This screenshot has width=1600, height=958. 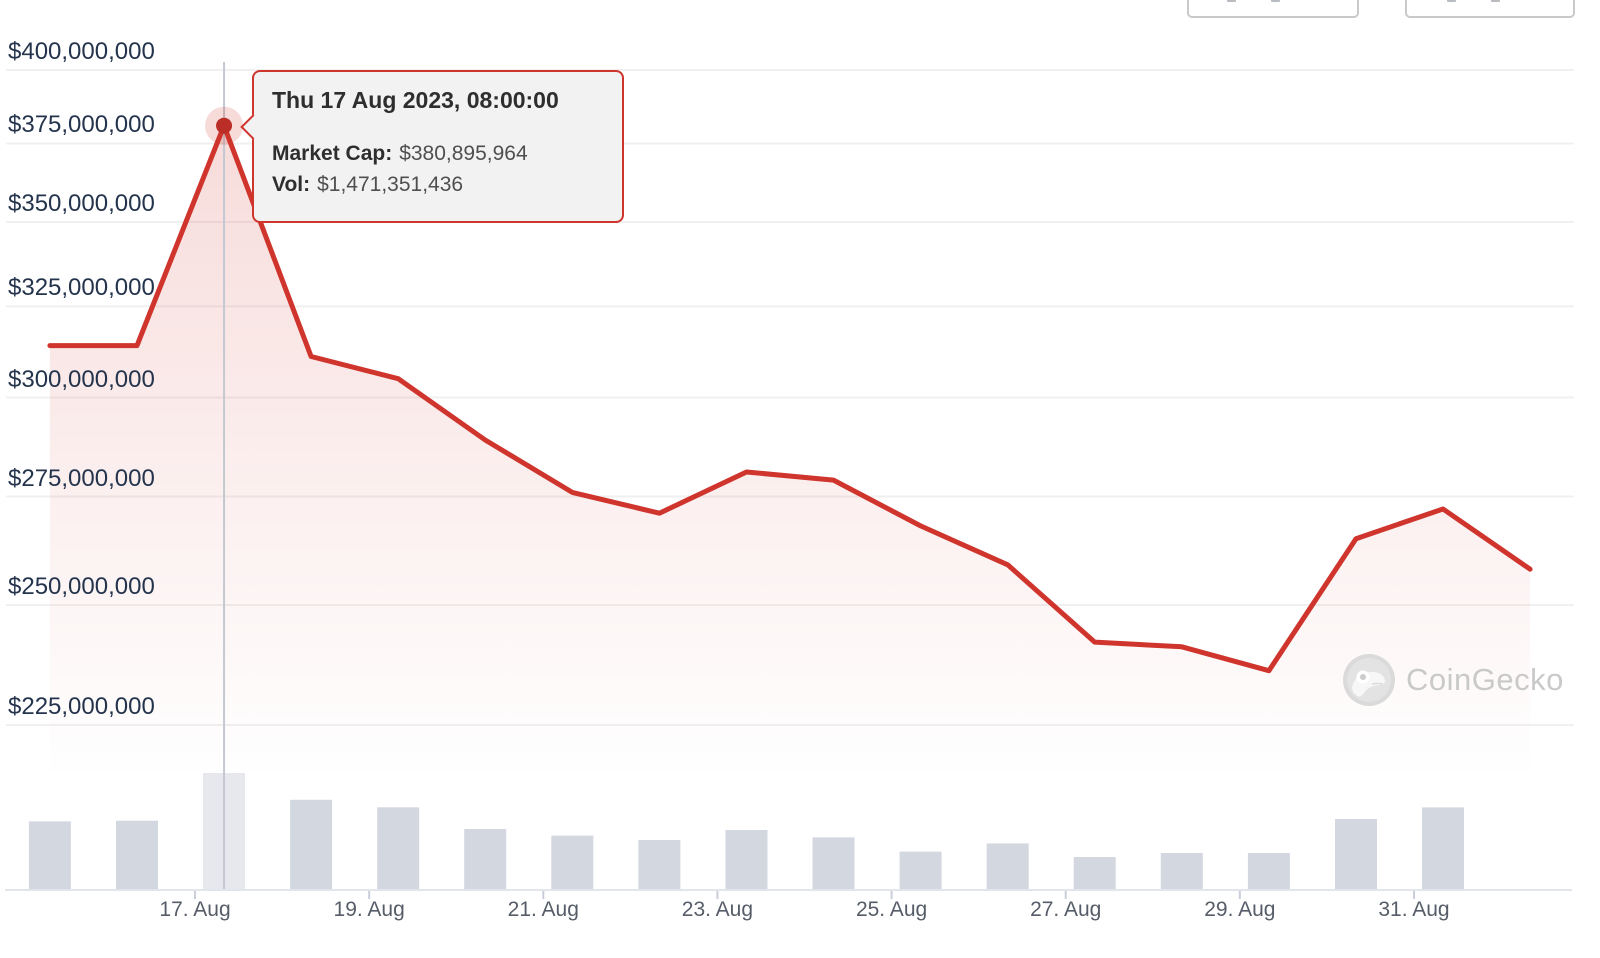 What do you see at coordinates (332, 153) in the screenshot?
I see `tooltip-market-cap-label: Market Cap:` at bounding box center [332, 153].